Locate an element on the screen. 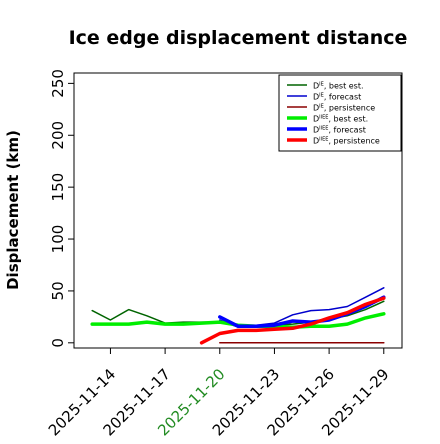  legend-entry: DIIEE, persistence is located at coordinates (346, 141).